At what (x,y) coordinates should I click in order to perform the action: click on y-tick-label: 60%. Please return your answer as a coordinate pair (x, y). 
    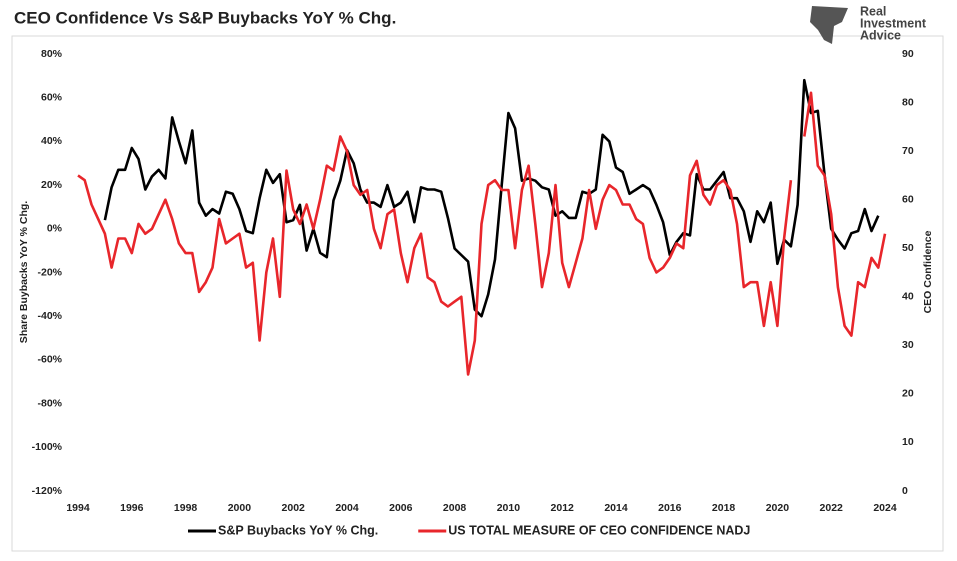
    Looking at the image, I should click on (52, 97).